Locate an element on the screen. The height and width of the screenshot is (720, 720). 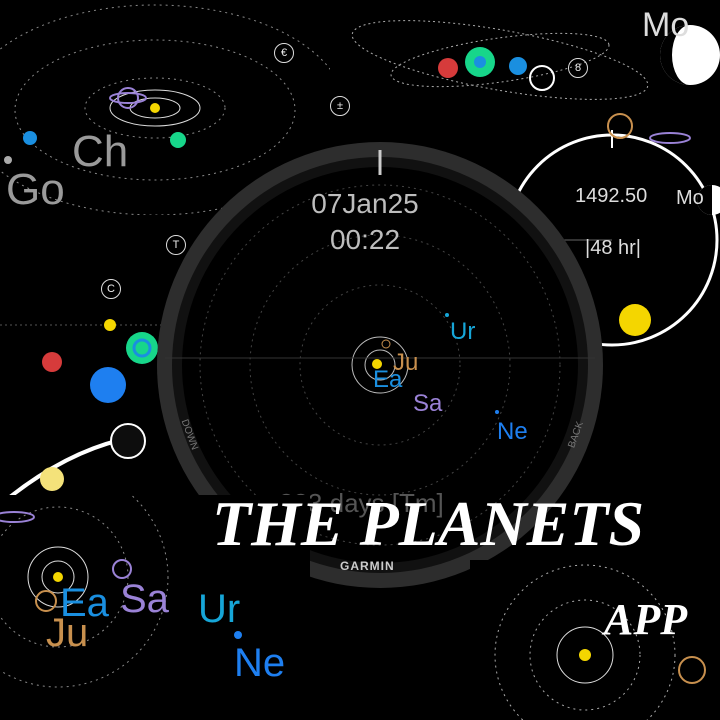
orbit-tile-top-left: € Ch Go is located at coordinates (165, 107).